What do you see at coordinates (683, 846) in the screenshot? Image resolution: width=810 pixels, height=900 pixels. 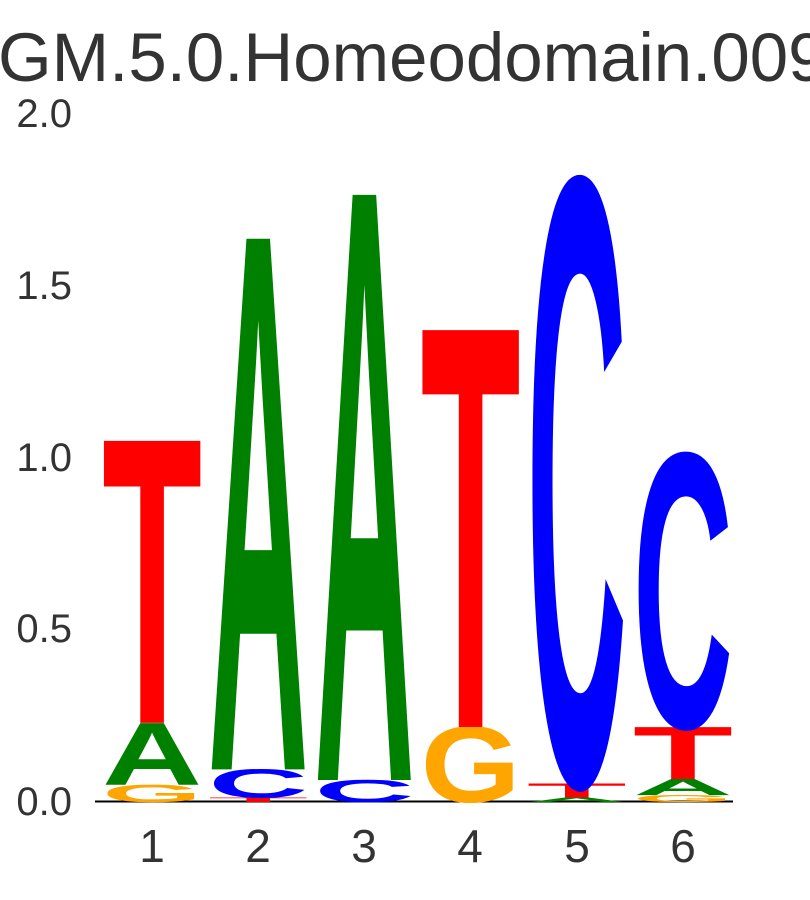 I see `x-tick-6: 6` at bounding box center [683, 846].